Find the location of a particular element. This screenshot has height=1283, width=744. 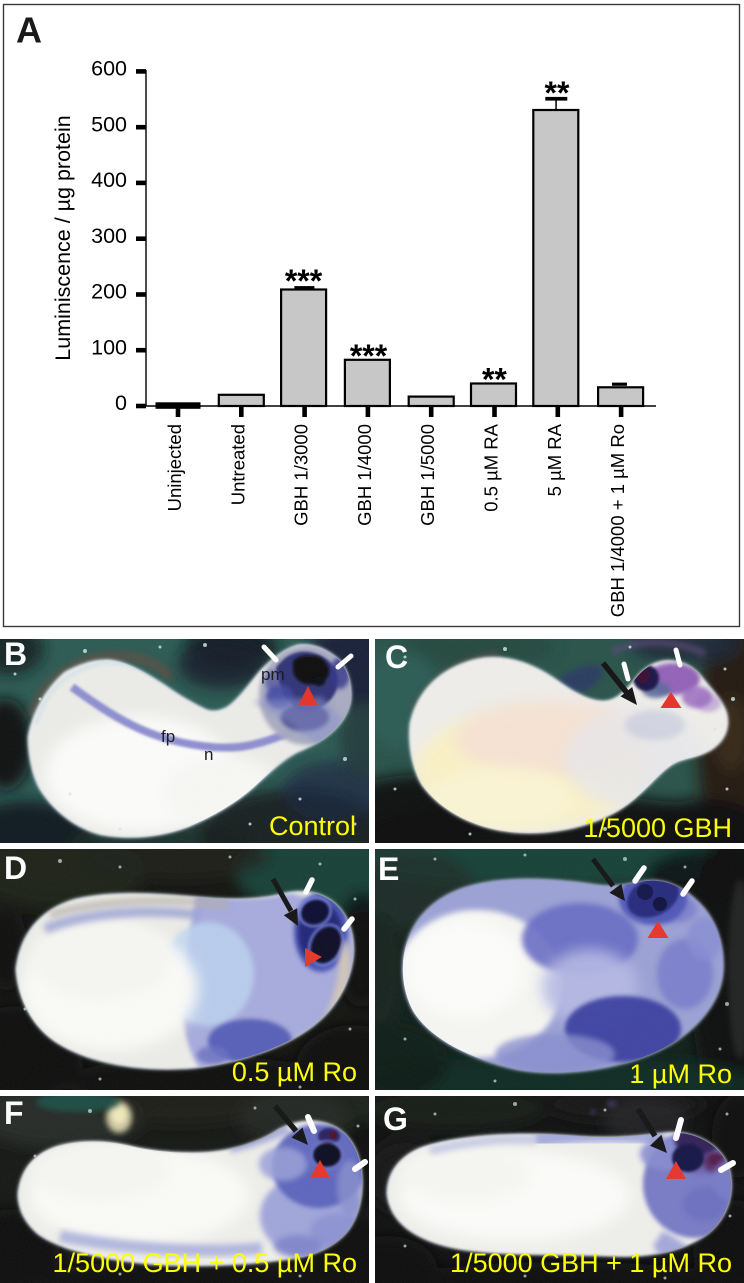

svg-text: A is located at coordinates (29, 30).